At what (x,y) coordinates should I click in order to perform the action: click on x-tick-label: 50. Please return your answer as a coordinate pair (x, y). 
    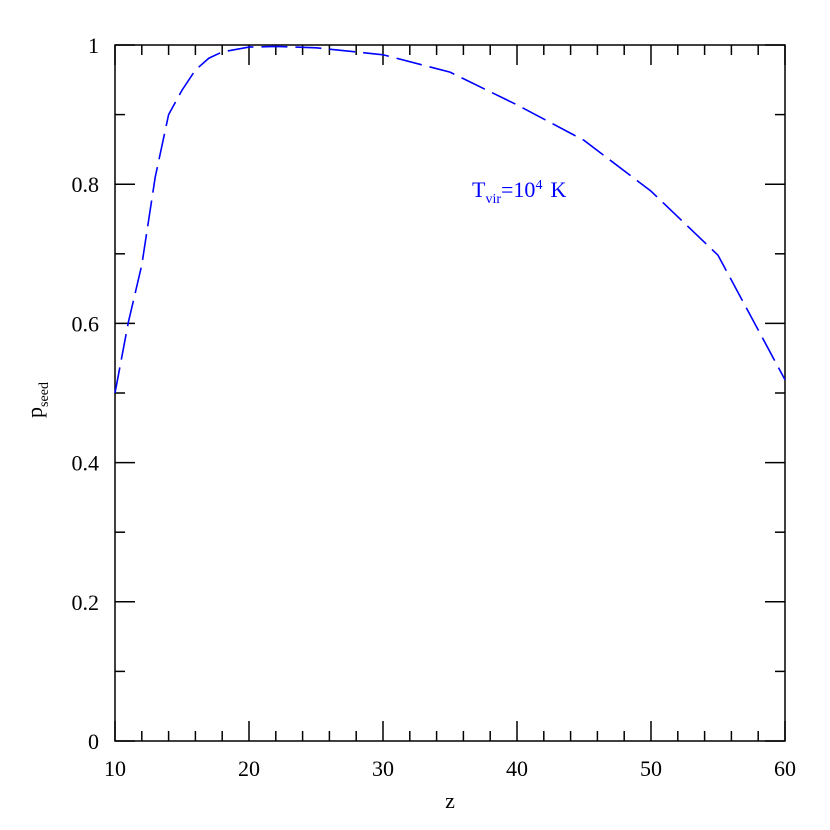
    Looking at the image, I should click on (651, 768).